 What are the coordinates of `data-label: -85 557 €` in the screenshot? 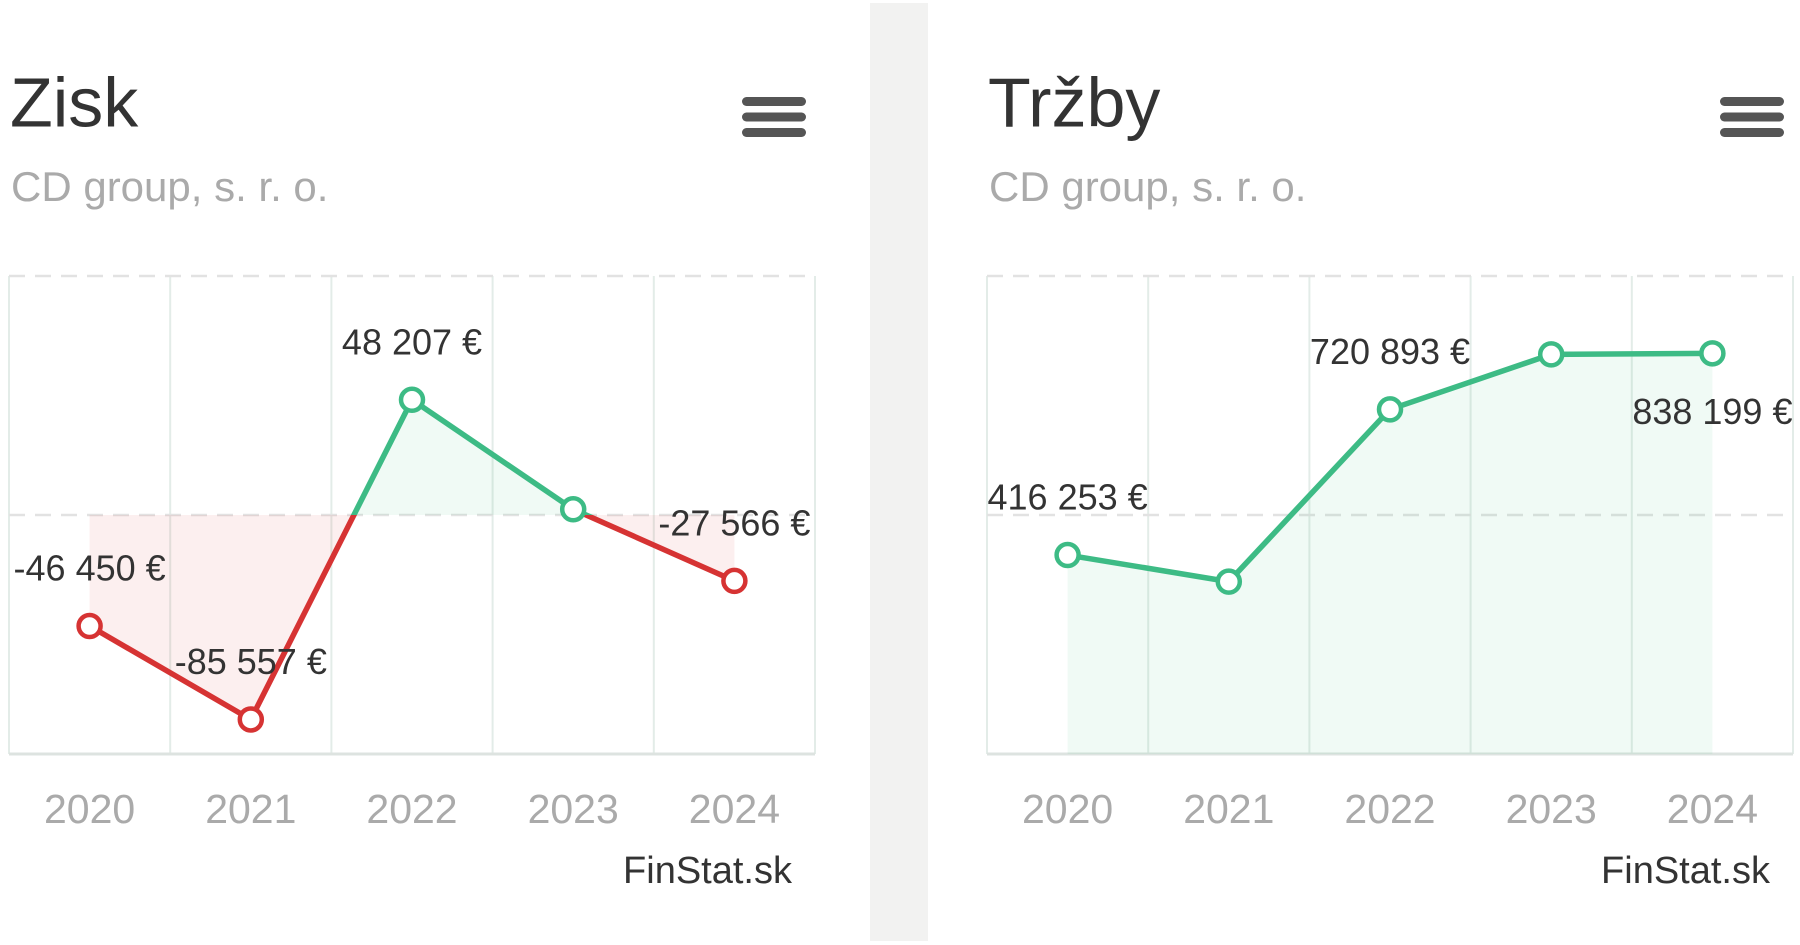 It's located at (251, 661).